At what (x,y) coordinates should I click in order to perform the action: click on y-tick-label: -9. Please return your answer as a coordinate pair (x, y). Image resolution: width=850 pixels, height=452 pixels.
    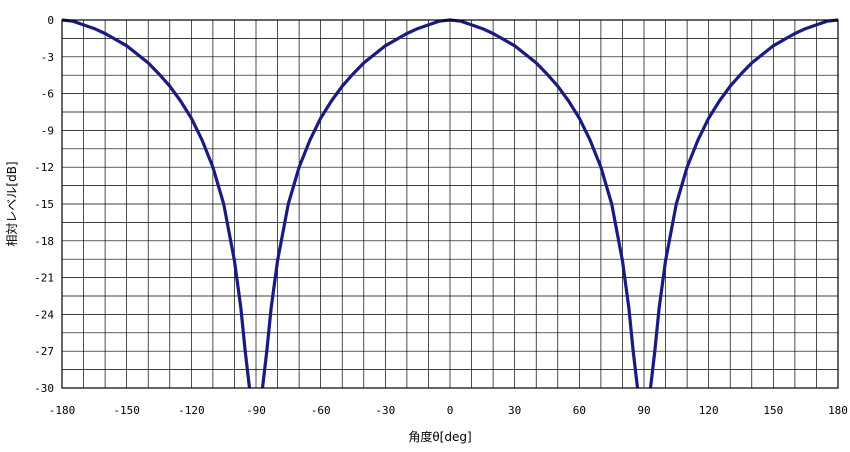
    Looking at the image, I should click on (47, 130).